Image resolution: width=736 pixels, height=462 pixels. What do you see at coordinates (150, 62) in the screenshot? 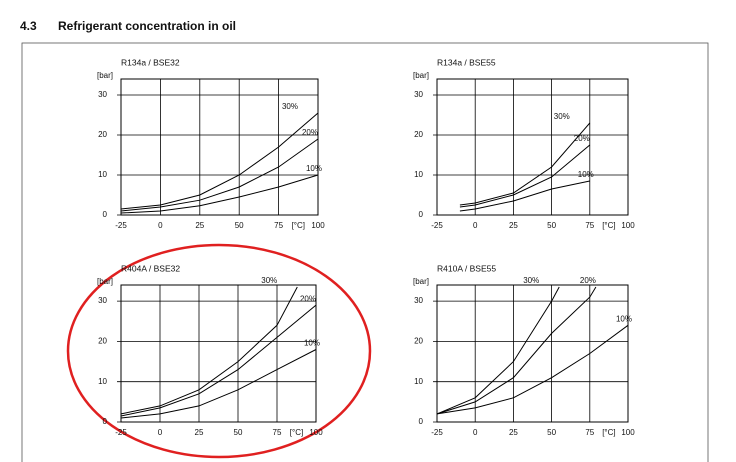
I see `chart-title: R134a / BSE32` at bounding box center [150, 62].